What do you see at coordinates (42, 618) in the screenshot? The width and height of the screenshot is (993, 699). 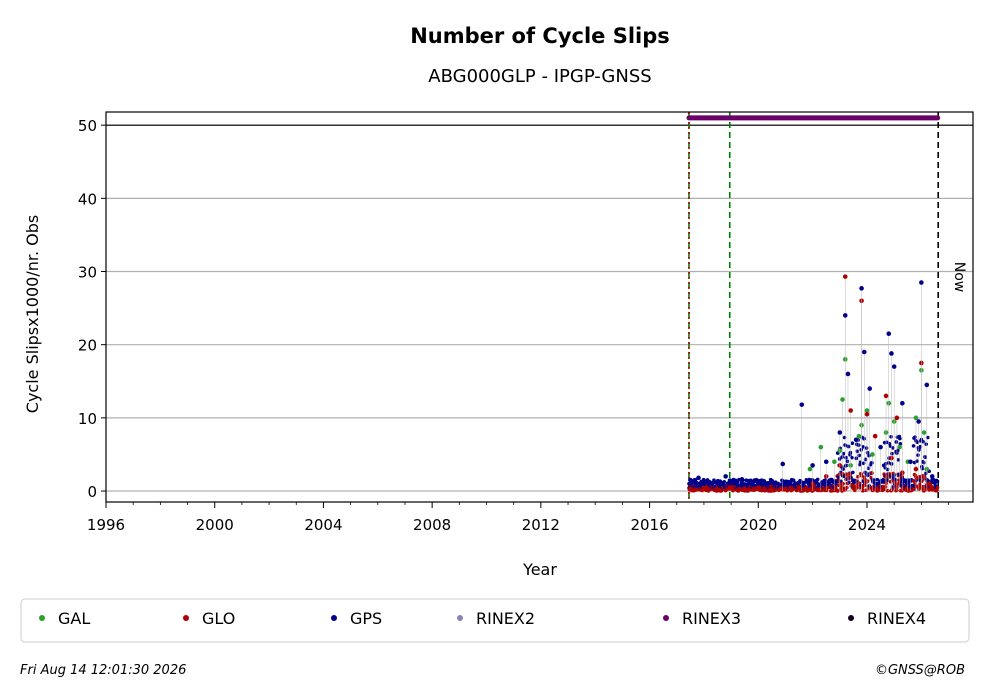 I see `legend-marker-gal` at bounding box center [42, 618].